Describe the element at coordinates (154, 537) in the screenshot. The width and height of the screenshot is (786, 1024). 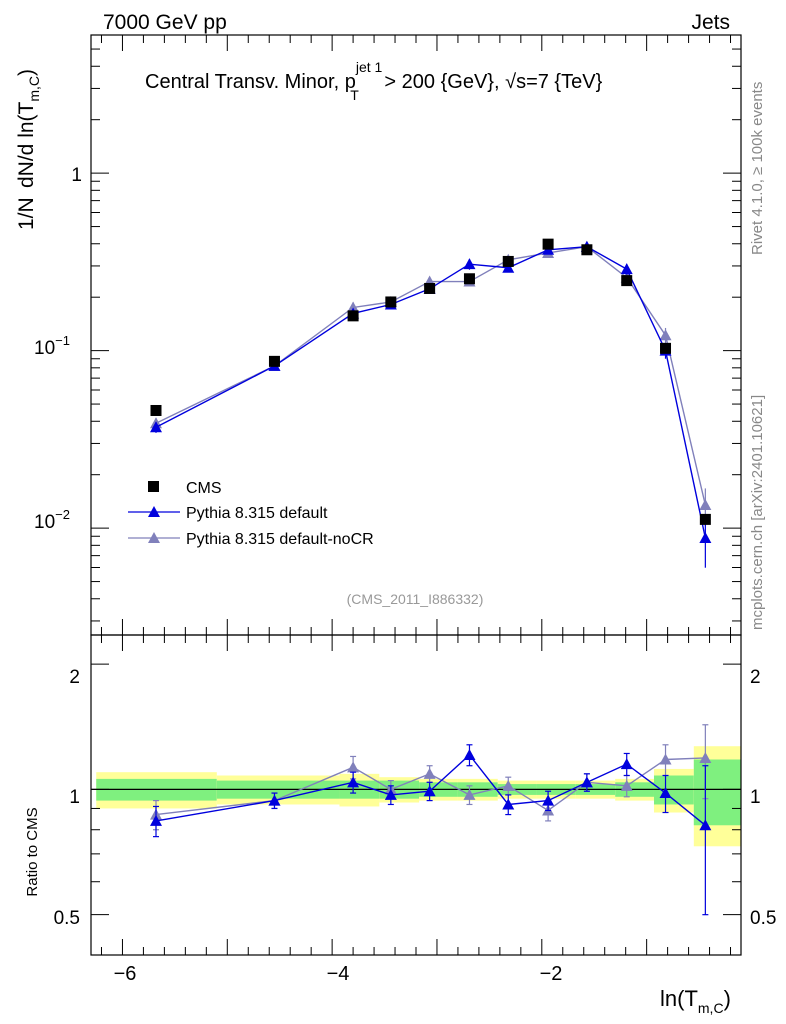
I see `legend-marker-nocr` at that location.